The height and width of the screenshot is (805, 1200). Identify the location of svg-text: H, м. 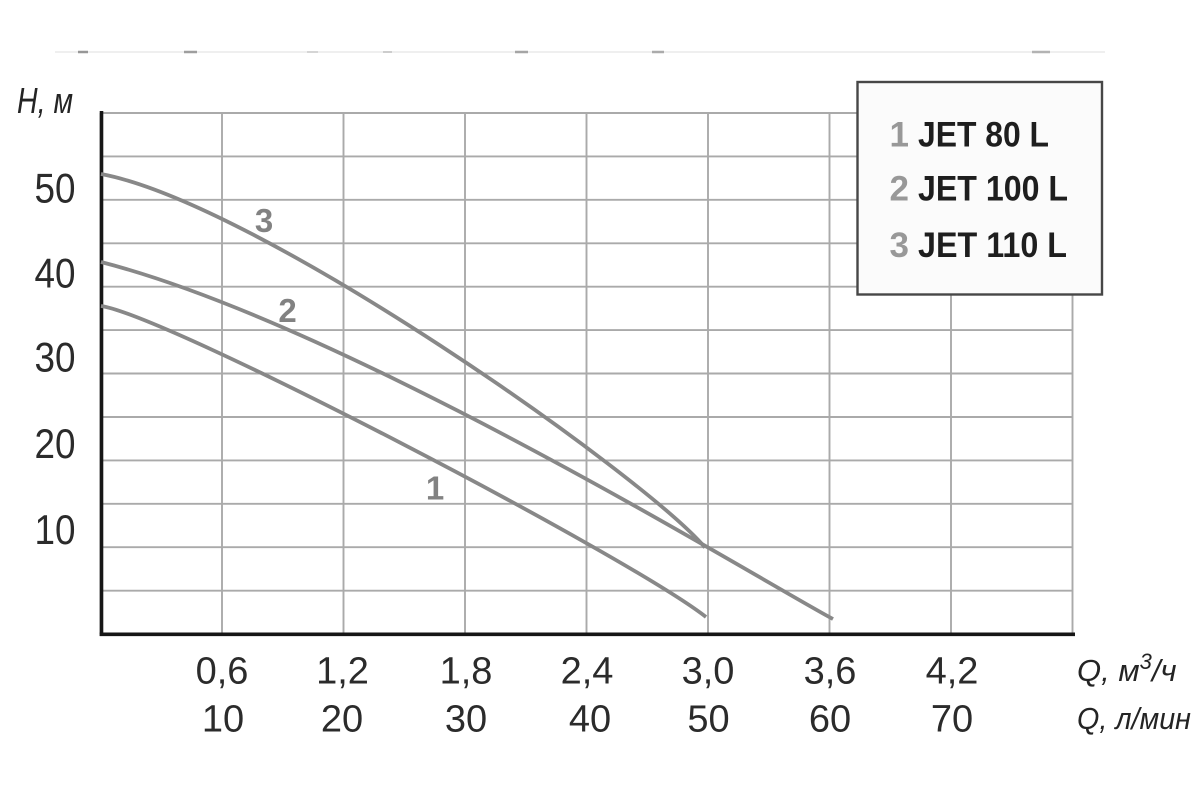
(45, 100).